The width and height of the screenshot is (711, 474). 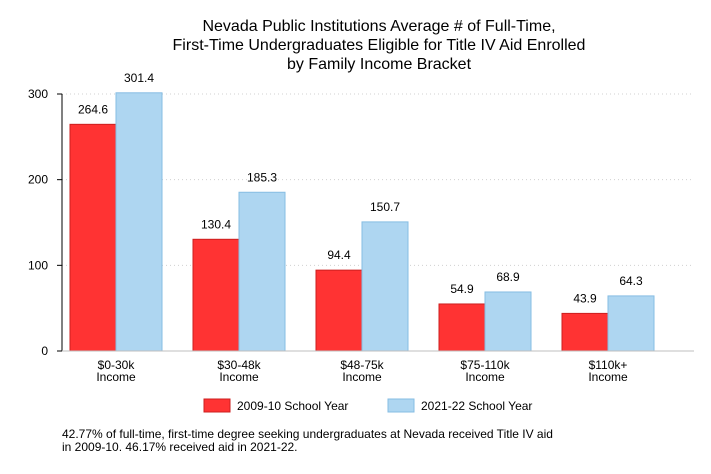 What do you see at coordinates (139, 78) in the screenshot?
I see `data-label: 301.4` at bounding box center [139, 78].